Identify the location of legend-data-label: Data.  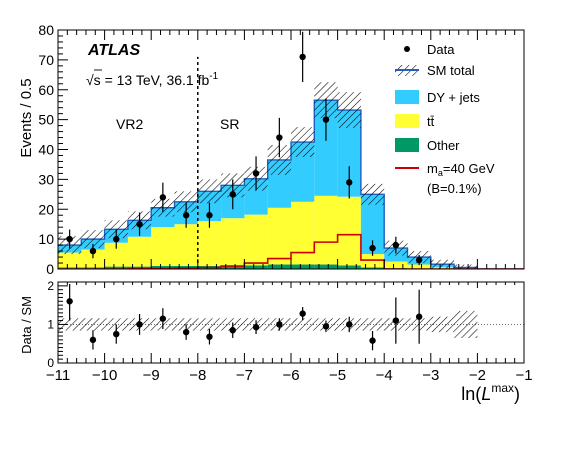
(441, 49).